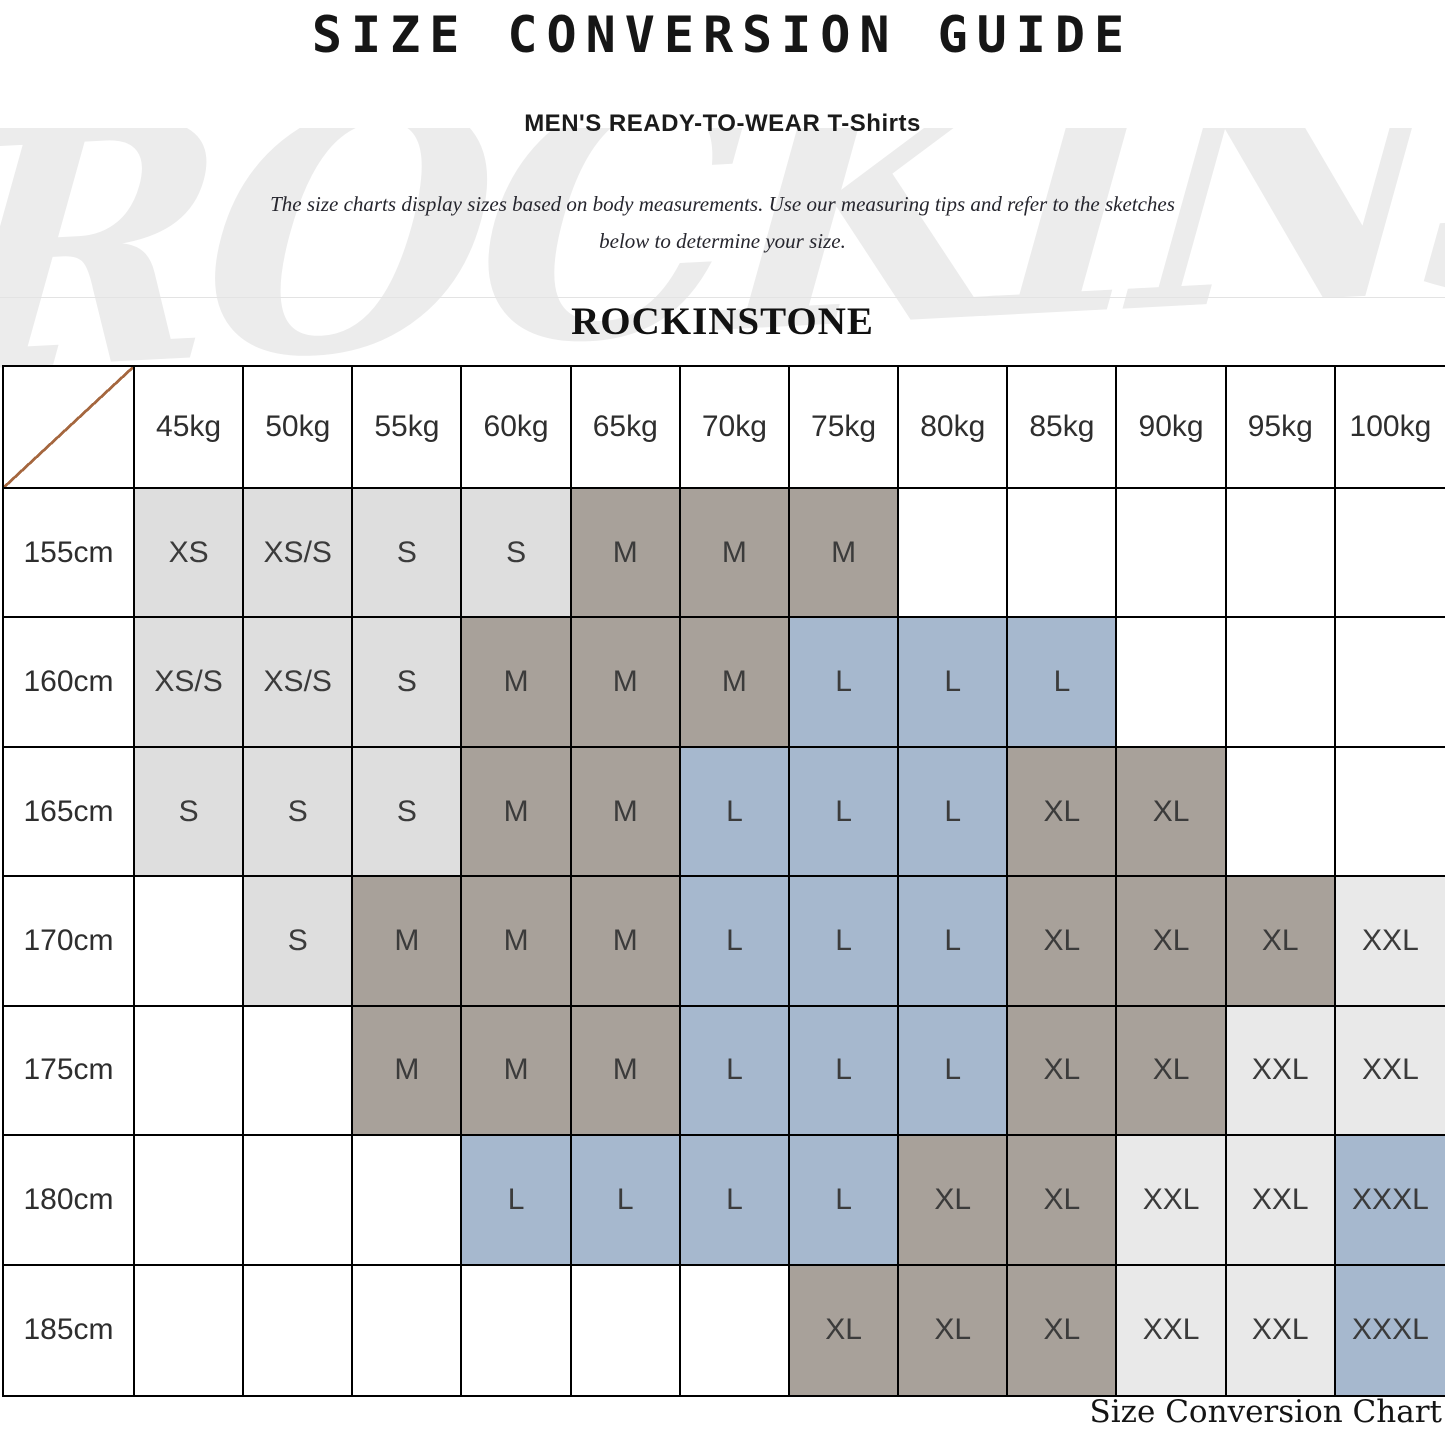 Image resolution: width=1445 pixels, height=1445 pixels. What do you see at coordinates (1390, 428) in the screenshot?
I see `col-header: 100kg` at bounding box center [1390, 428].